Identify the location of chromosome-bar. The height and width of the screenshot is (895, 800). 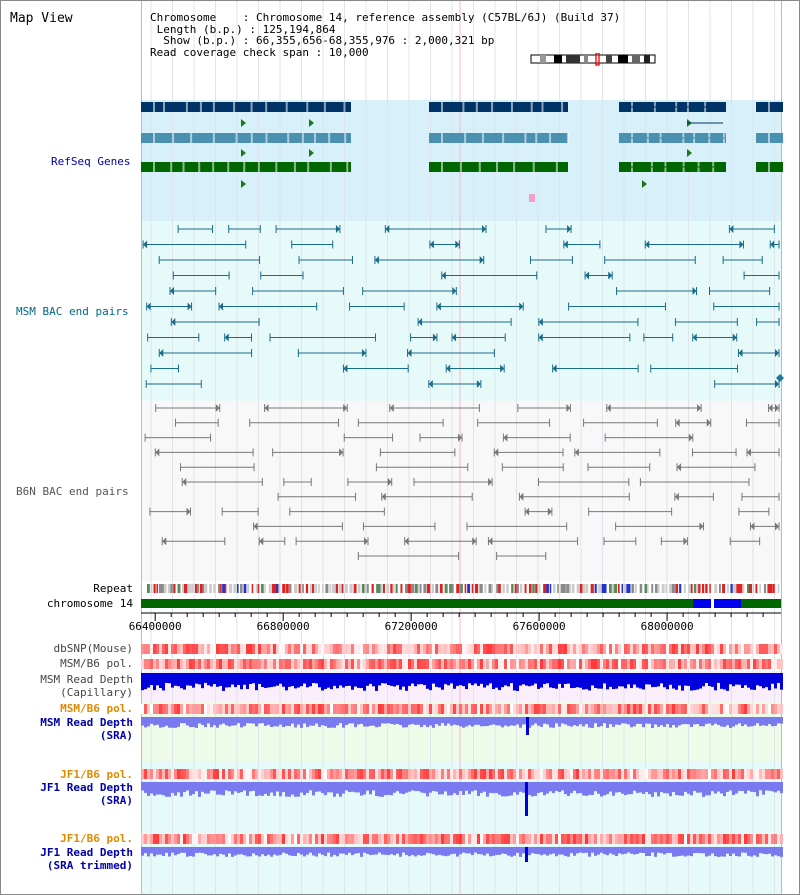
(461, 603).